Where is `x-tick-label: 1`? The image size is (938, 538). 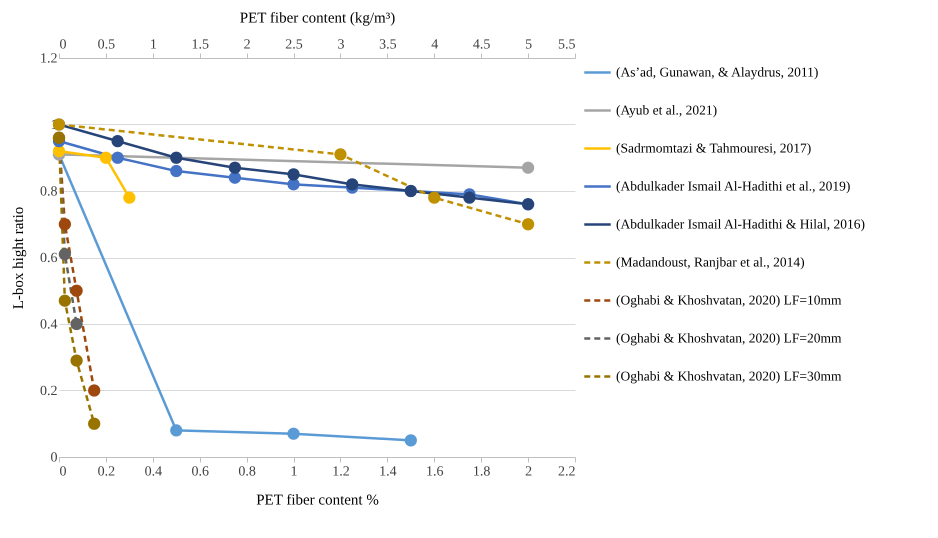
x-tick-label: 1 is located at coordinates (294, 472).